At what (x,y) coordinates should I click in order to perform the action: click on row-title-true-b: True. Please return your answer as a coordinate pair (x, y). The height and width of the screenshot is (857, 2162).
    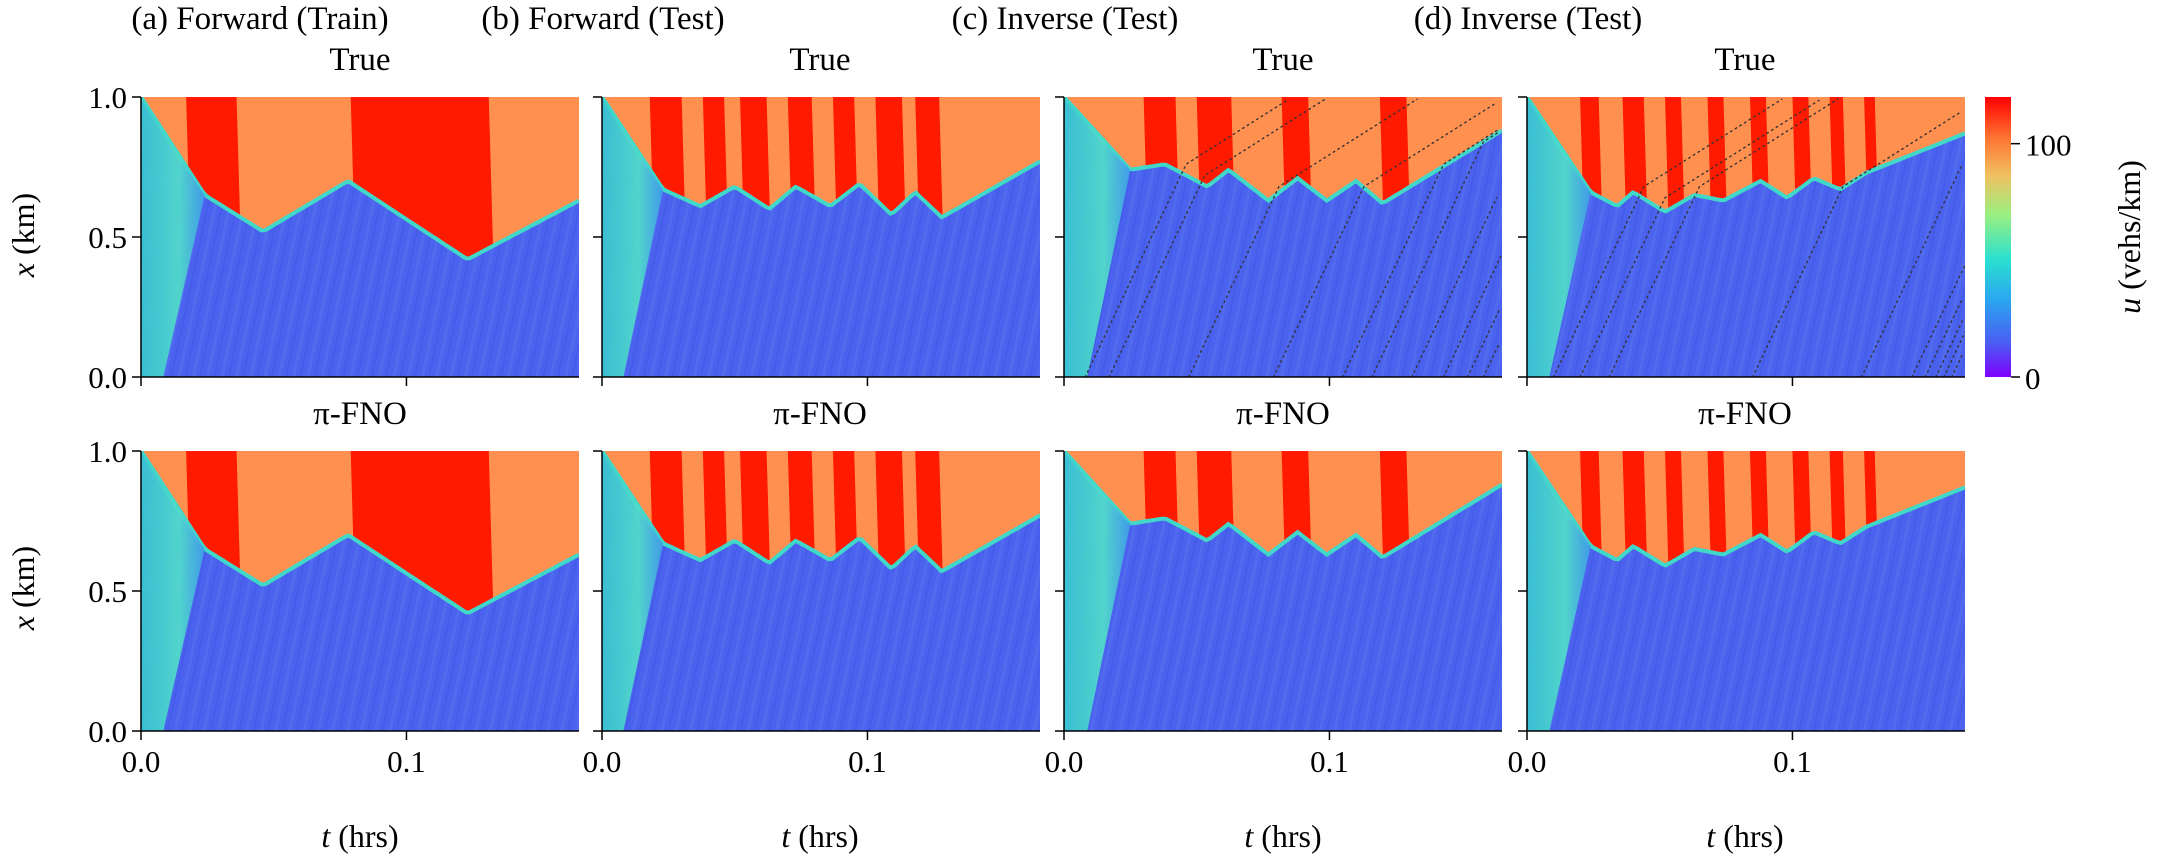
    Looking at the image, I should click on (819, 60).